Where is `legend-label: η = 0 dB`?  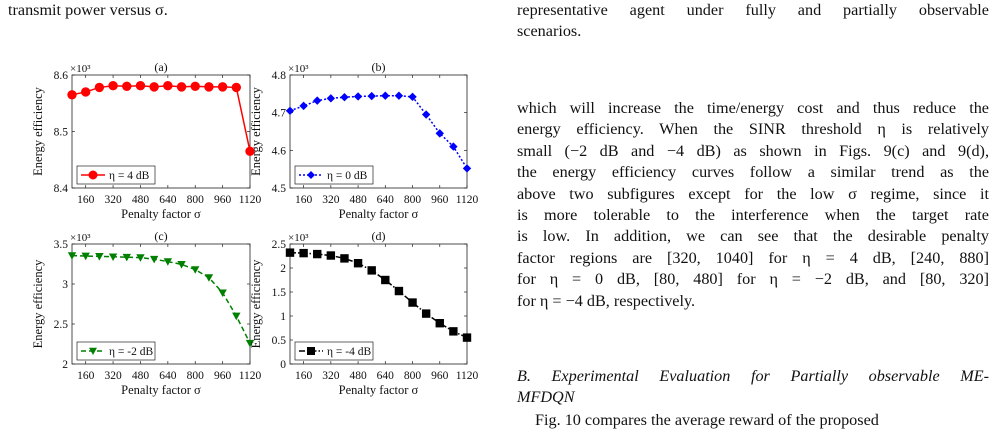
legend-label: η = 0 dB is located at coordinates (347, 176).